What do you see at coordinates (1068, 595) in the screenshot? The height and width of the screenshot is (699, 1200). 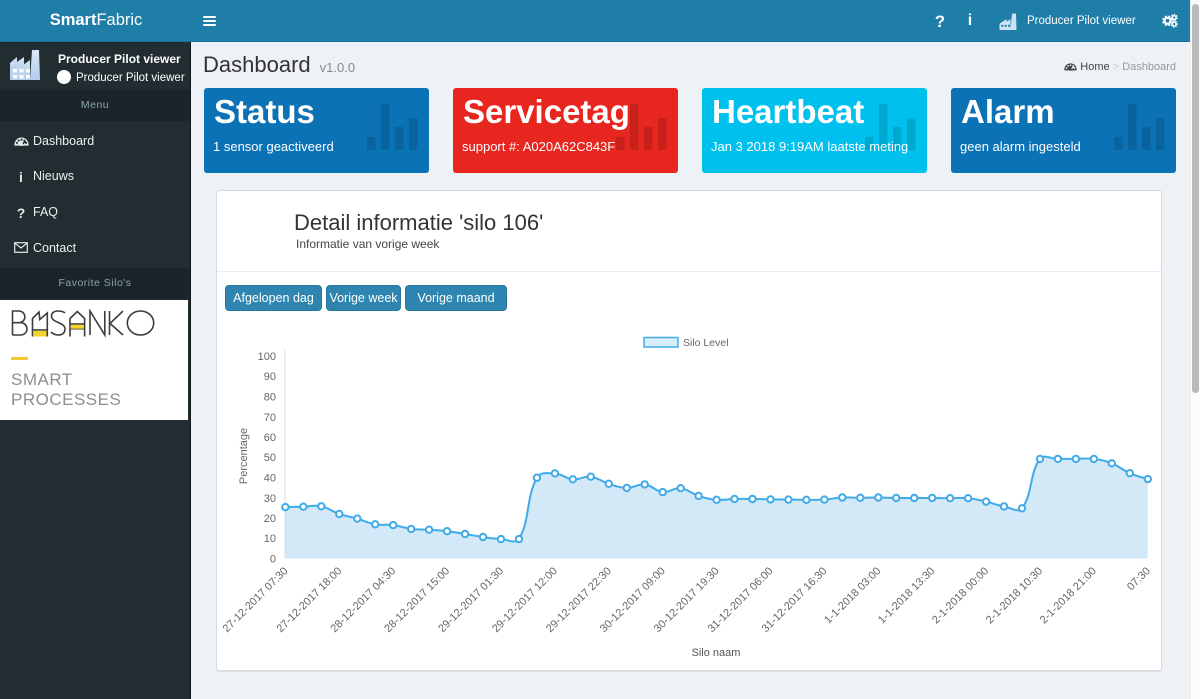 I see `svg-text: 2-1-2018 21:00` at bounding box center [1068, 595].